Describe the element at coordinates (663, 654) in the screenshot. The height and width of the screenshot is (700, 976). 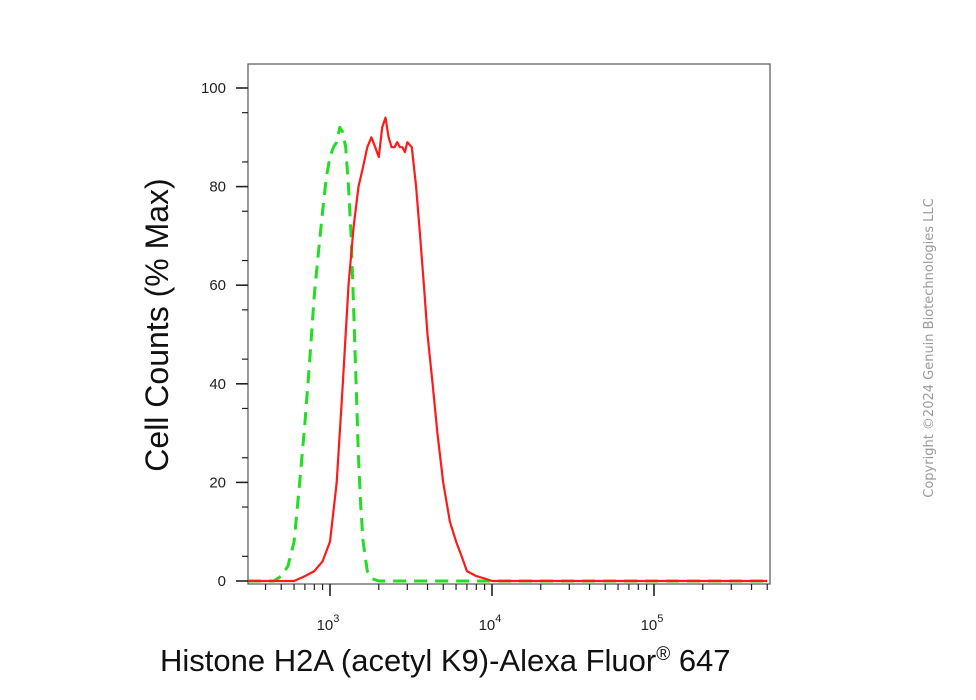
I see `x-axis-label-mark: ®` at that location.